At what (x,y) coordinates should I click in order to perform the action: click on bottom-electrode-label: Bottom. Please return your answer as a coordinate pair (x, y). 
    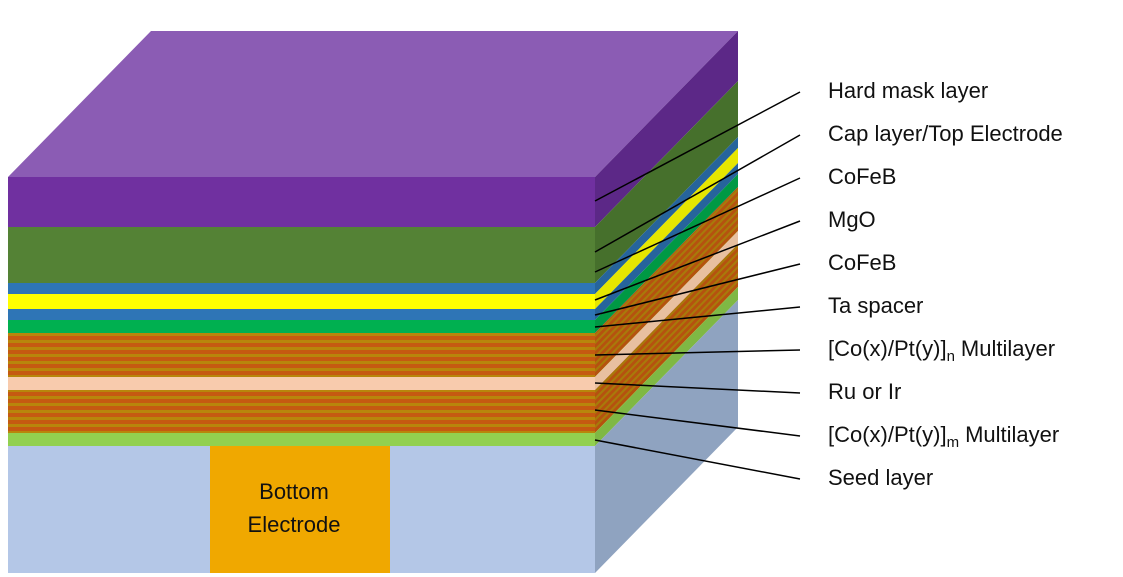
    Looking at the image, I should click on (294, 491).